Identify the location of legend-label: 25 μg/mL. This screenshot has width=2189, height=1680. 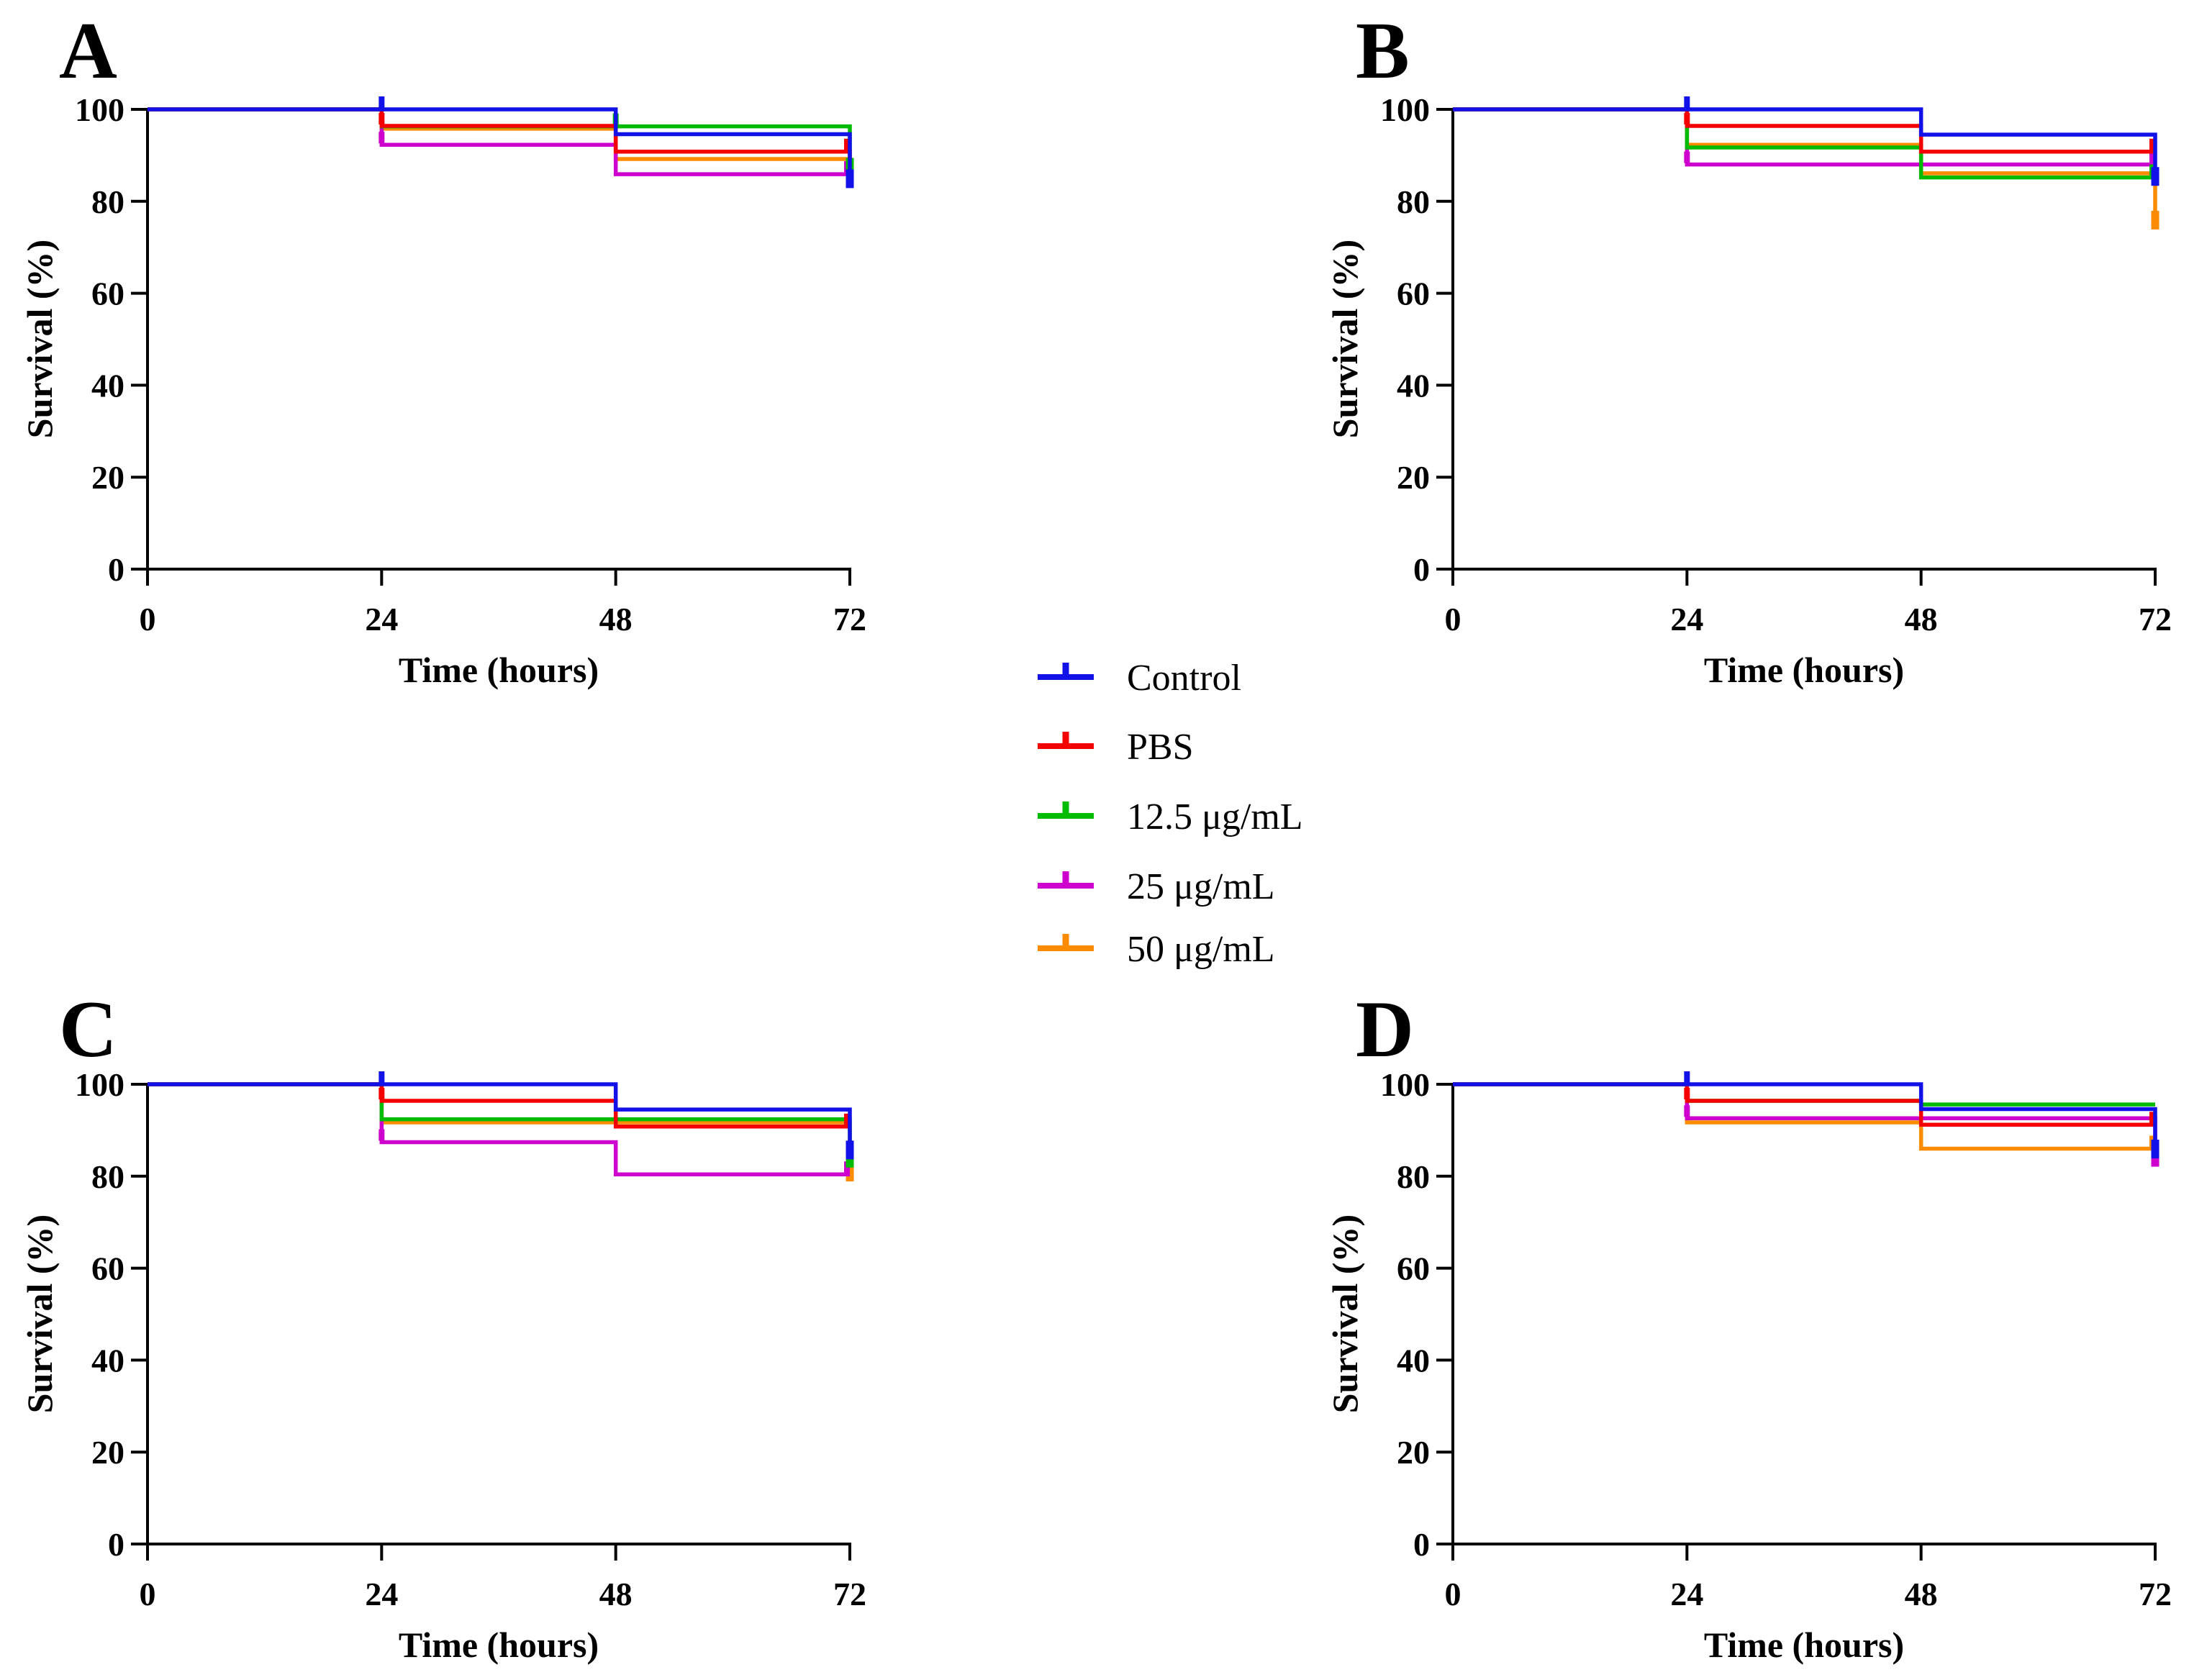
(1201, 886).